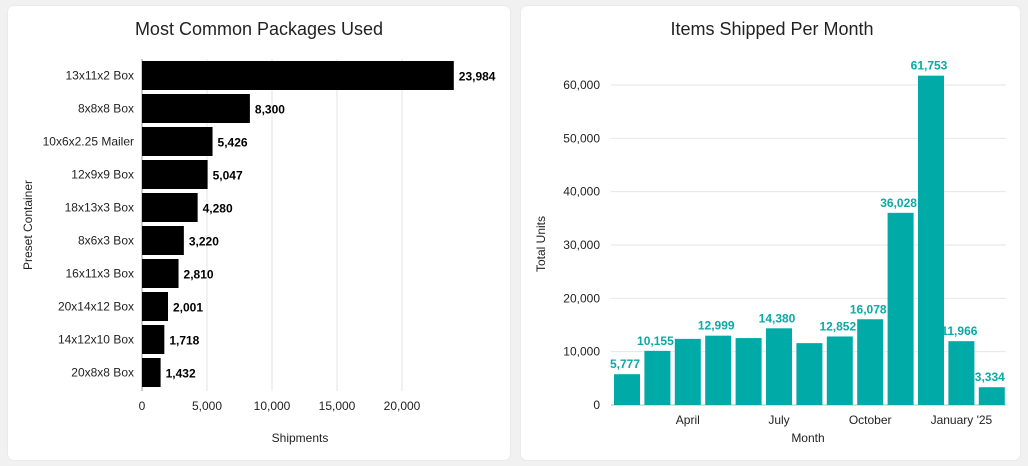 The height and width of the screenshot is (466, 1028). Describe the element at coordinates (106, 109) in the screenshot. I see `y-tick-label: 8x8x8 Box` at that location.